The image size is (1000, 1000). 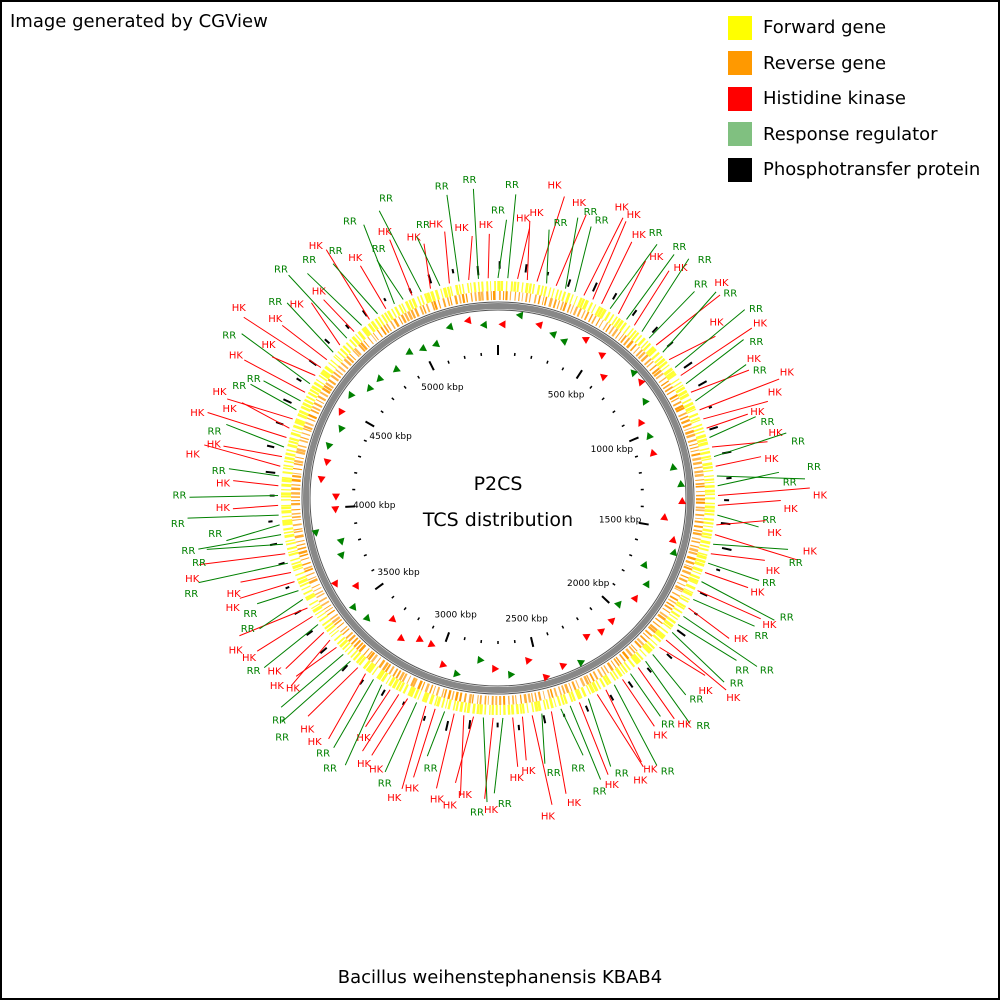 What do you see at coordinates (834, 99) in the screenshot?
I see `legend-label: Histidine kinase` at bounding box center [834, 99].